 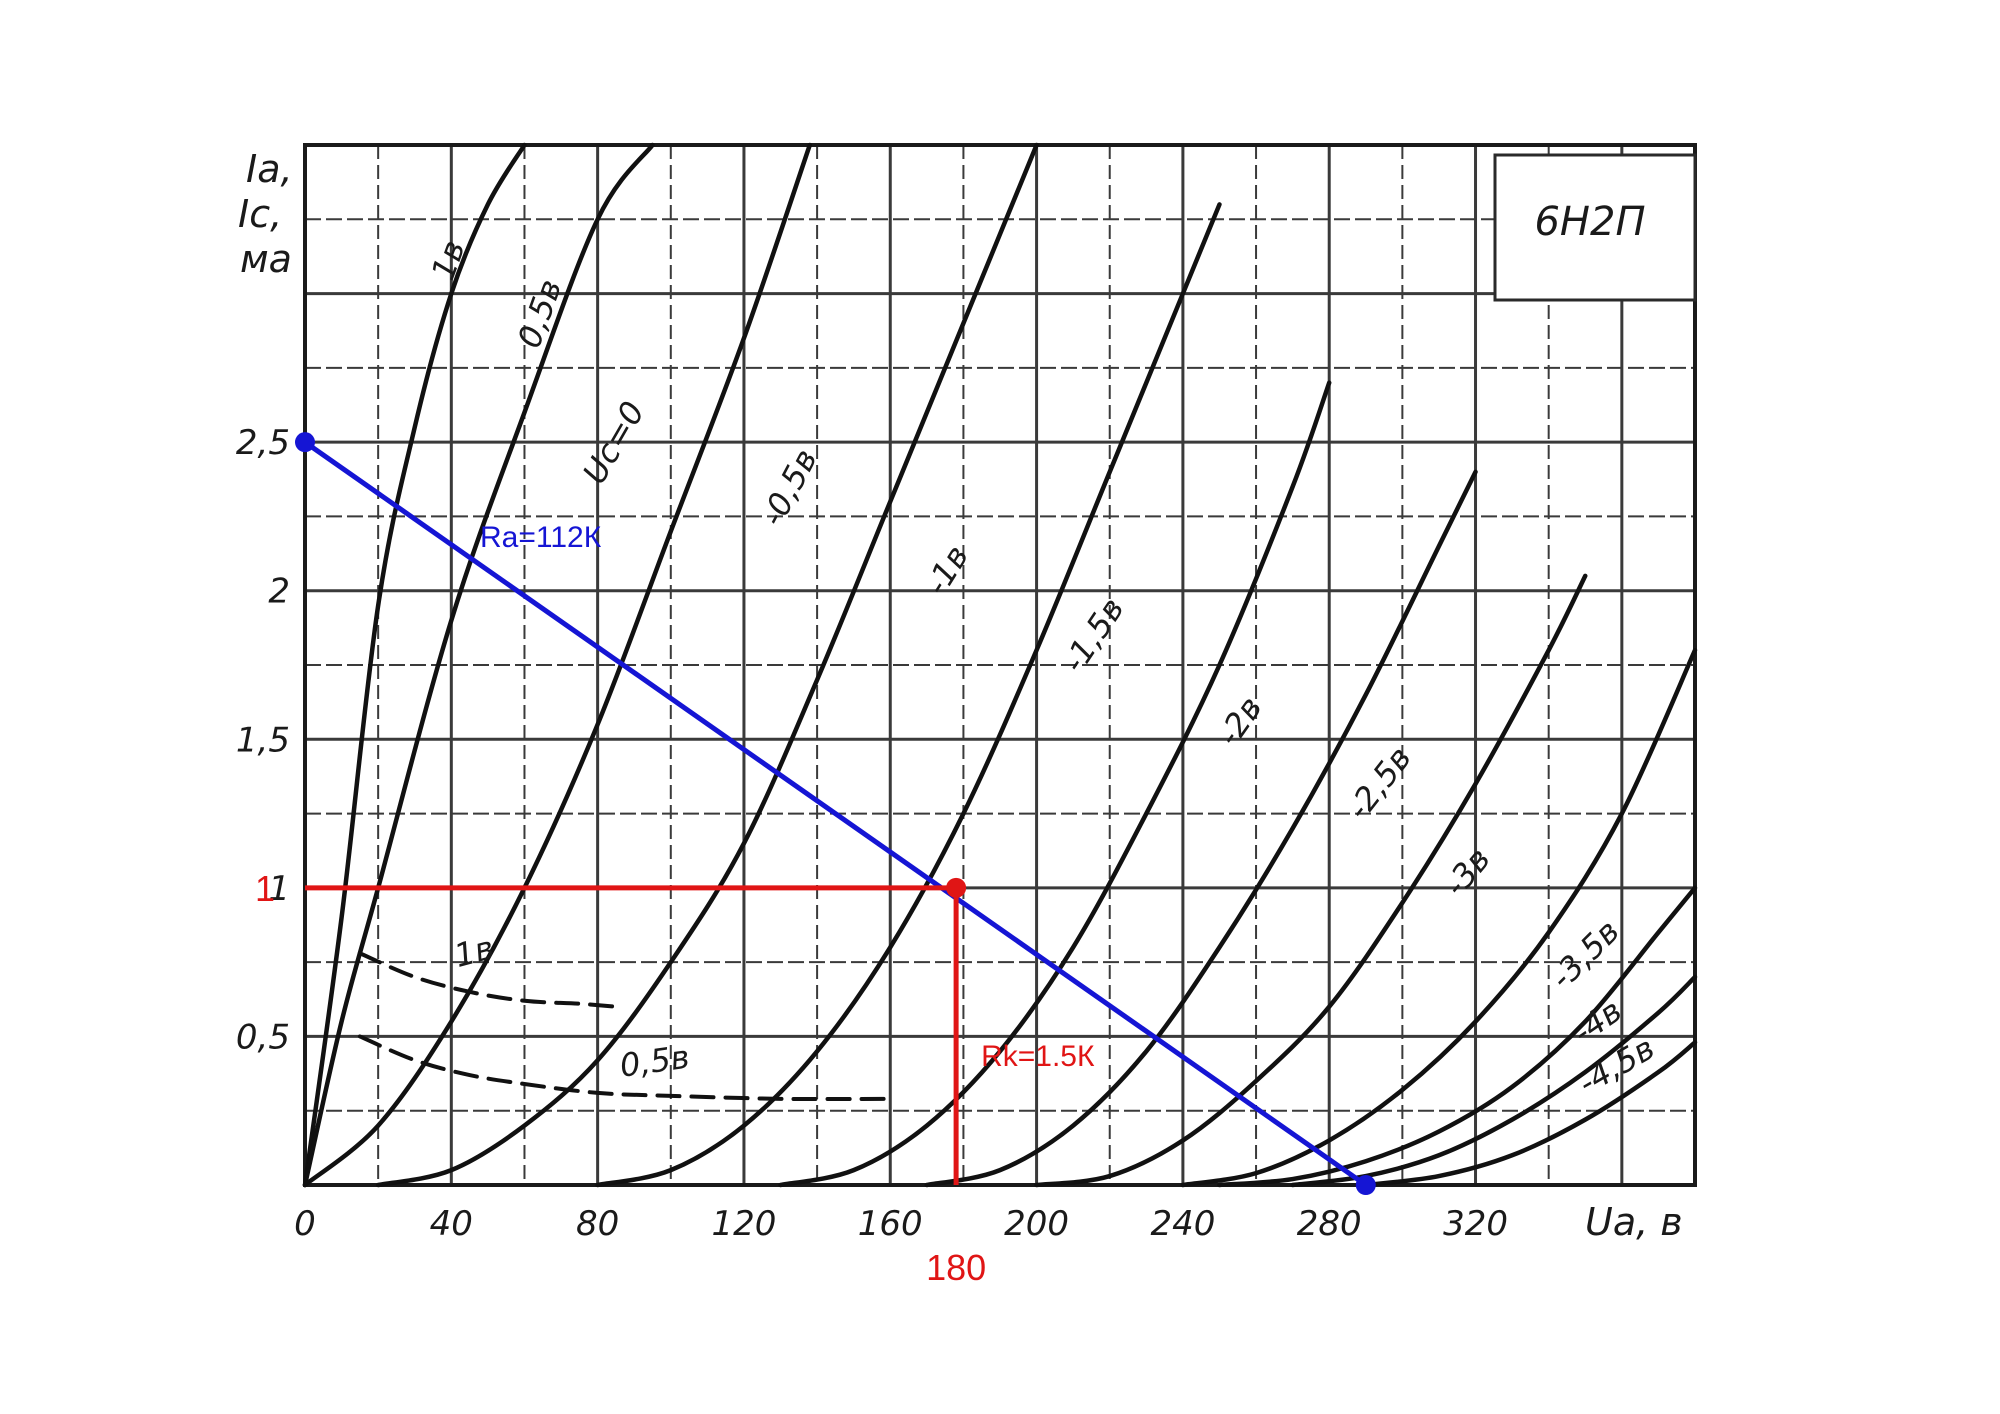 I want to click on title-box: 6Н2П, so click(x=1595, y=227).